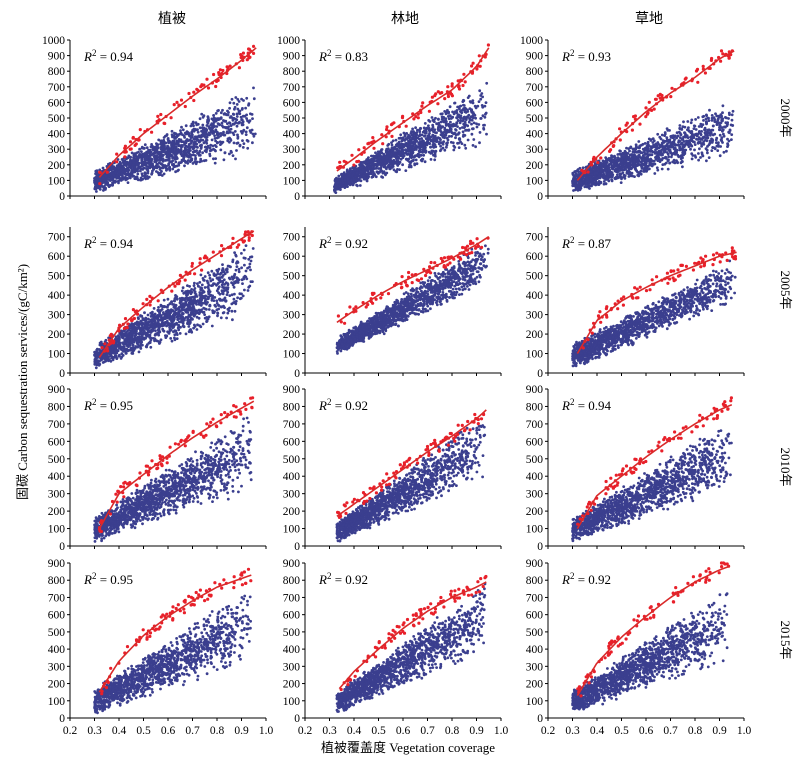 The height and width of the screenshot is (776, 800). What do you see at coordinates (535, 103) in the screenshot?
I see `y-tick-label: 600` at bounding box center [535, 103].